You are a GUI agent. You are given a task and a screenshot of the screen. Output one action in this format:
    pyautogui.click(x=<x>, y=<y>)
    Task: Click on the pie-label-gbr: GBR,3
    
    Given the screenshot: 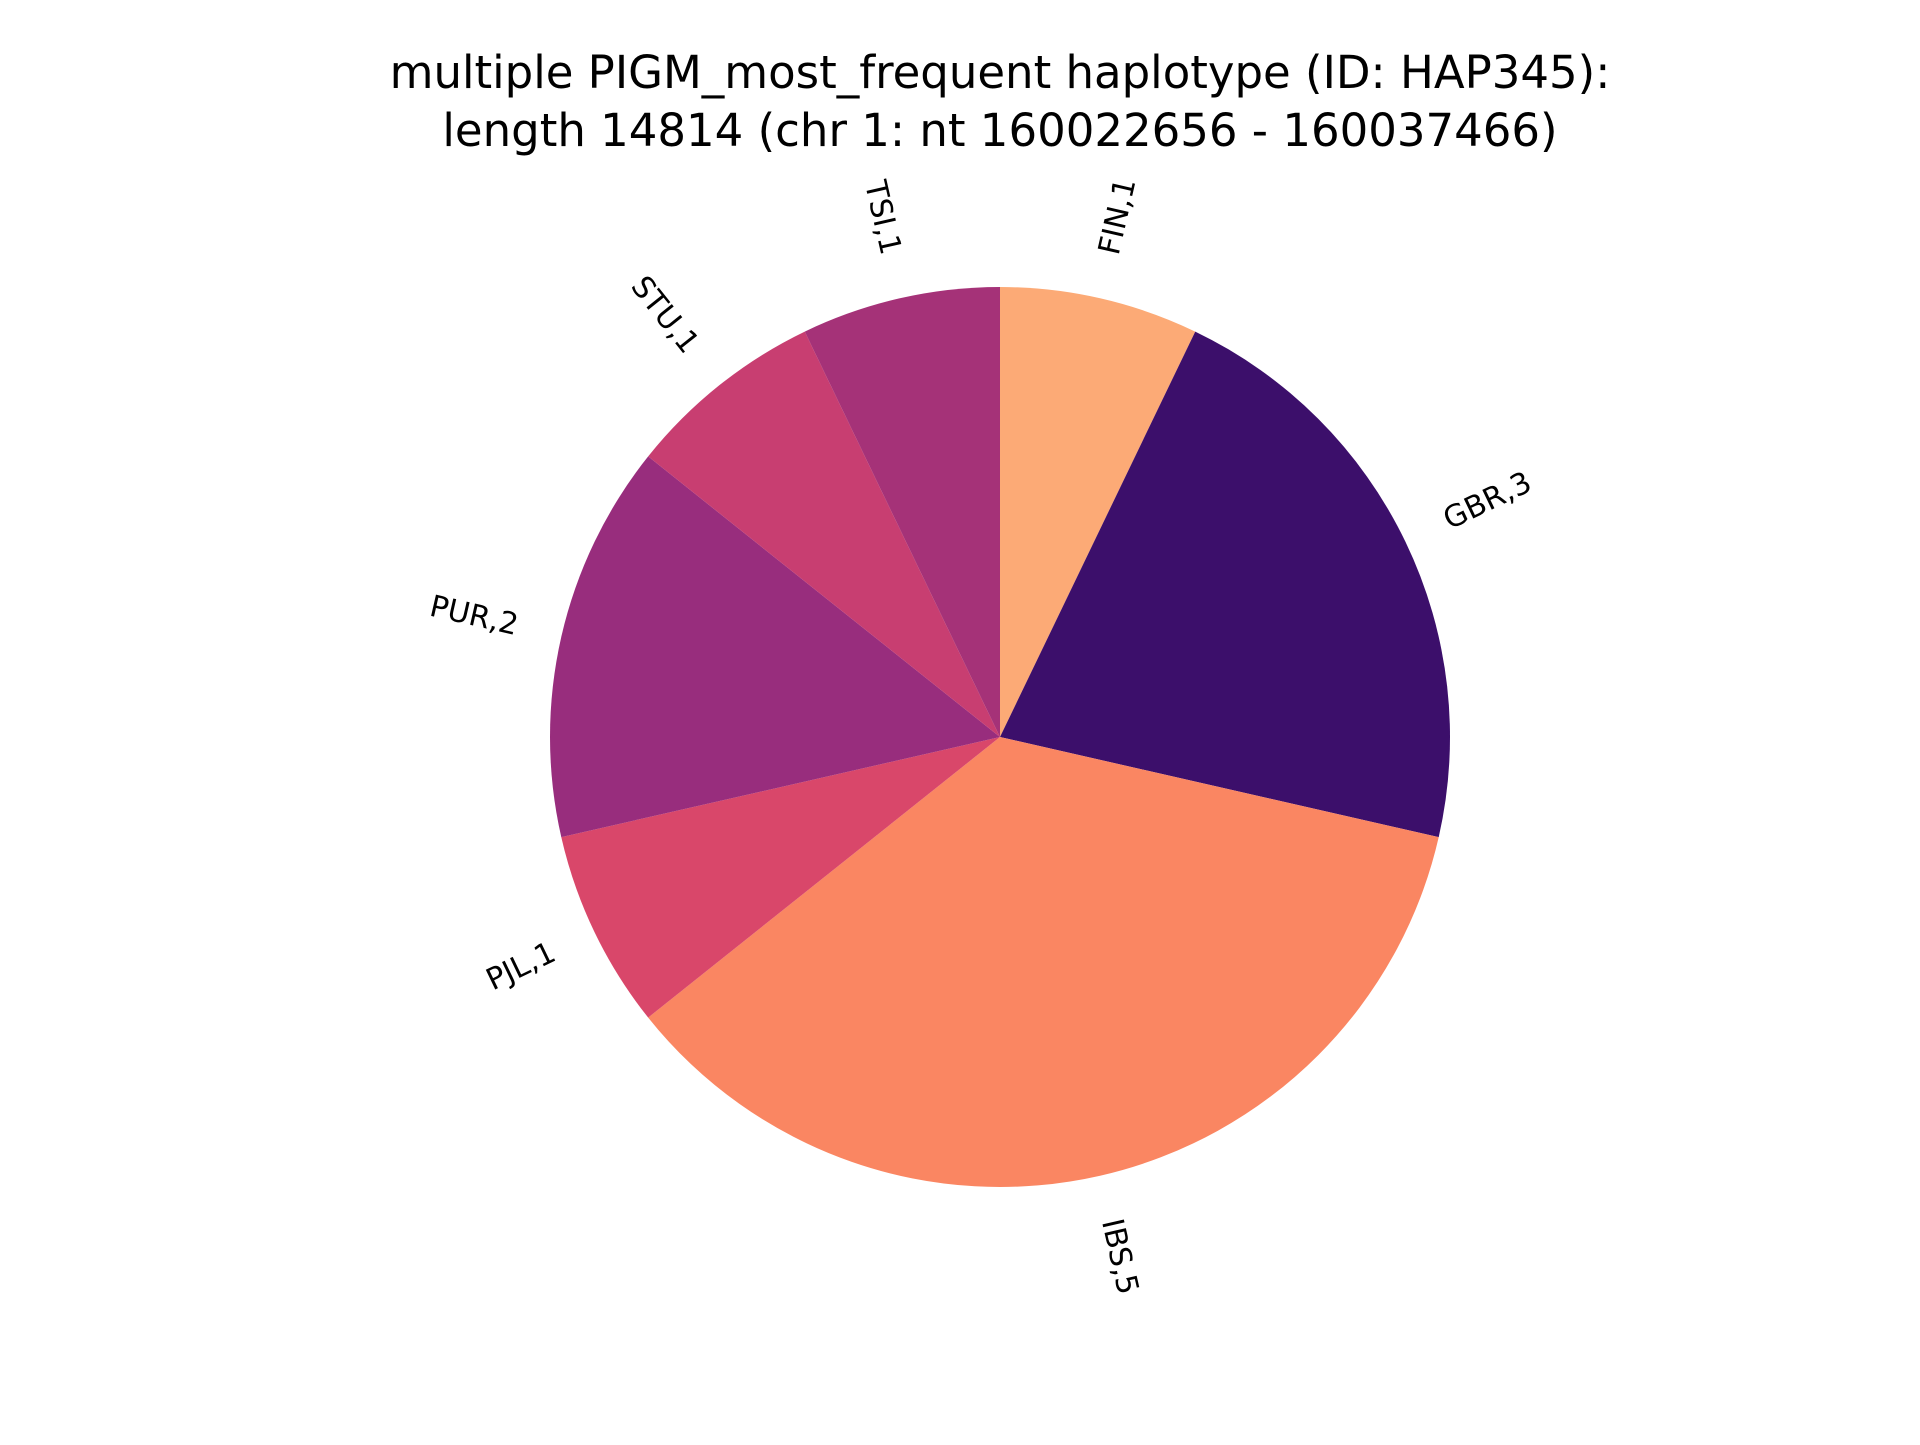 What is the action you would take?
    pyautogui.click(x=1487, y=501)
    